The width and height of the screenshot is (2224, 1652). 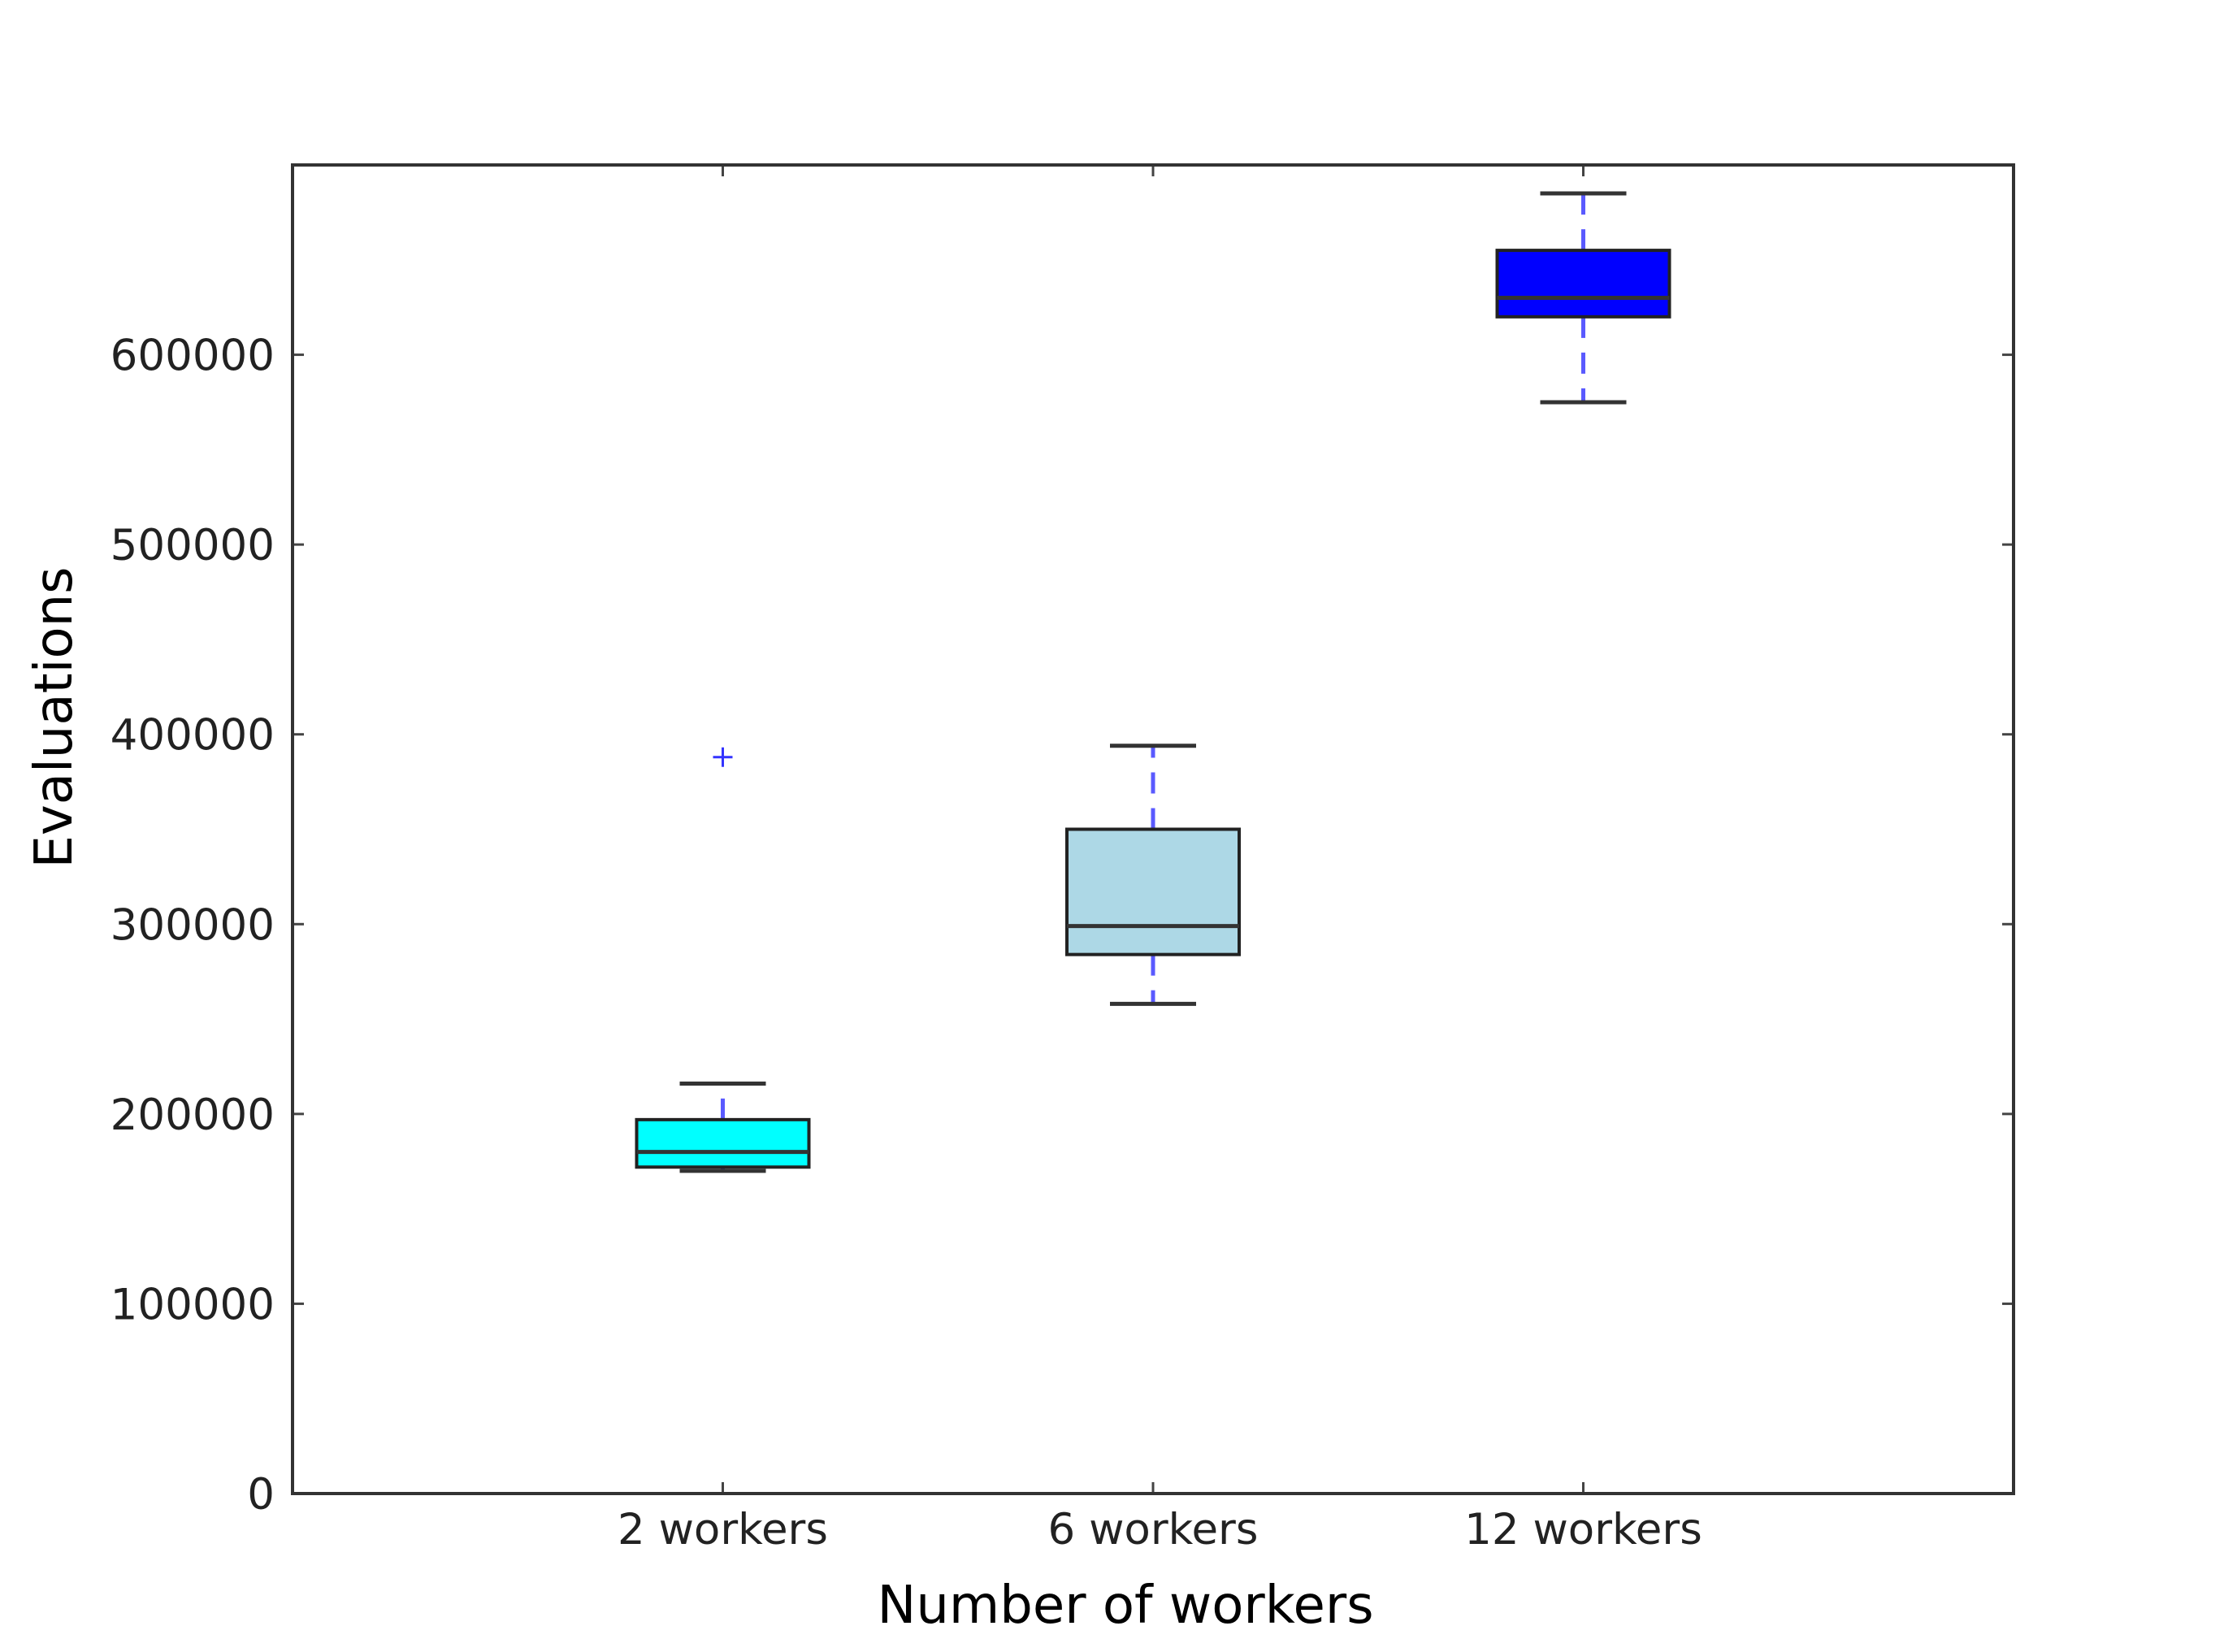 I want to click on y-tick-label: 500000, so click(x=193, y=545).